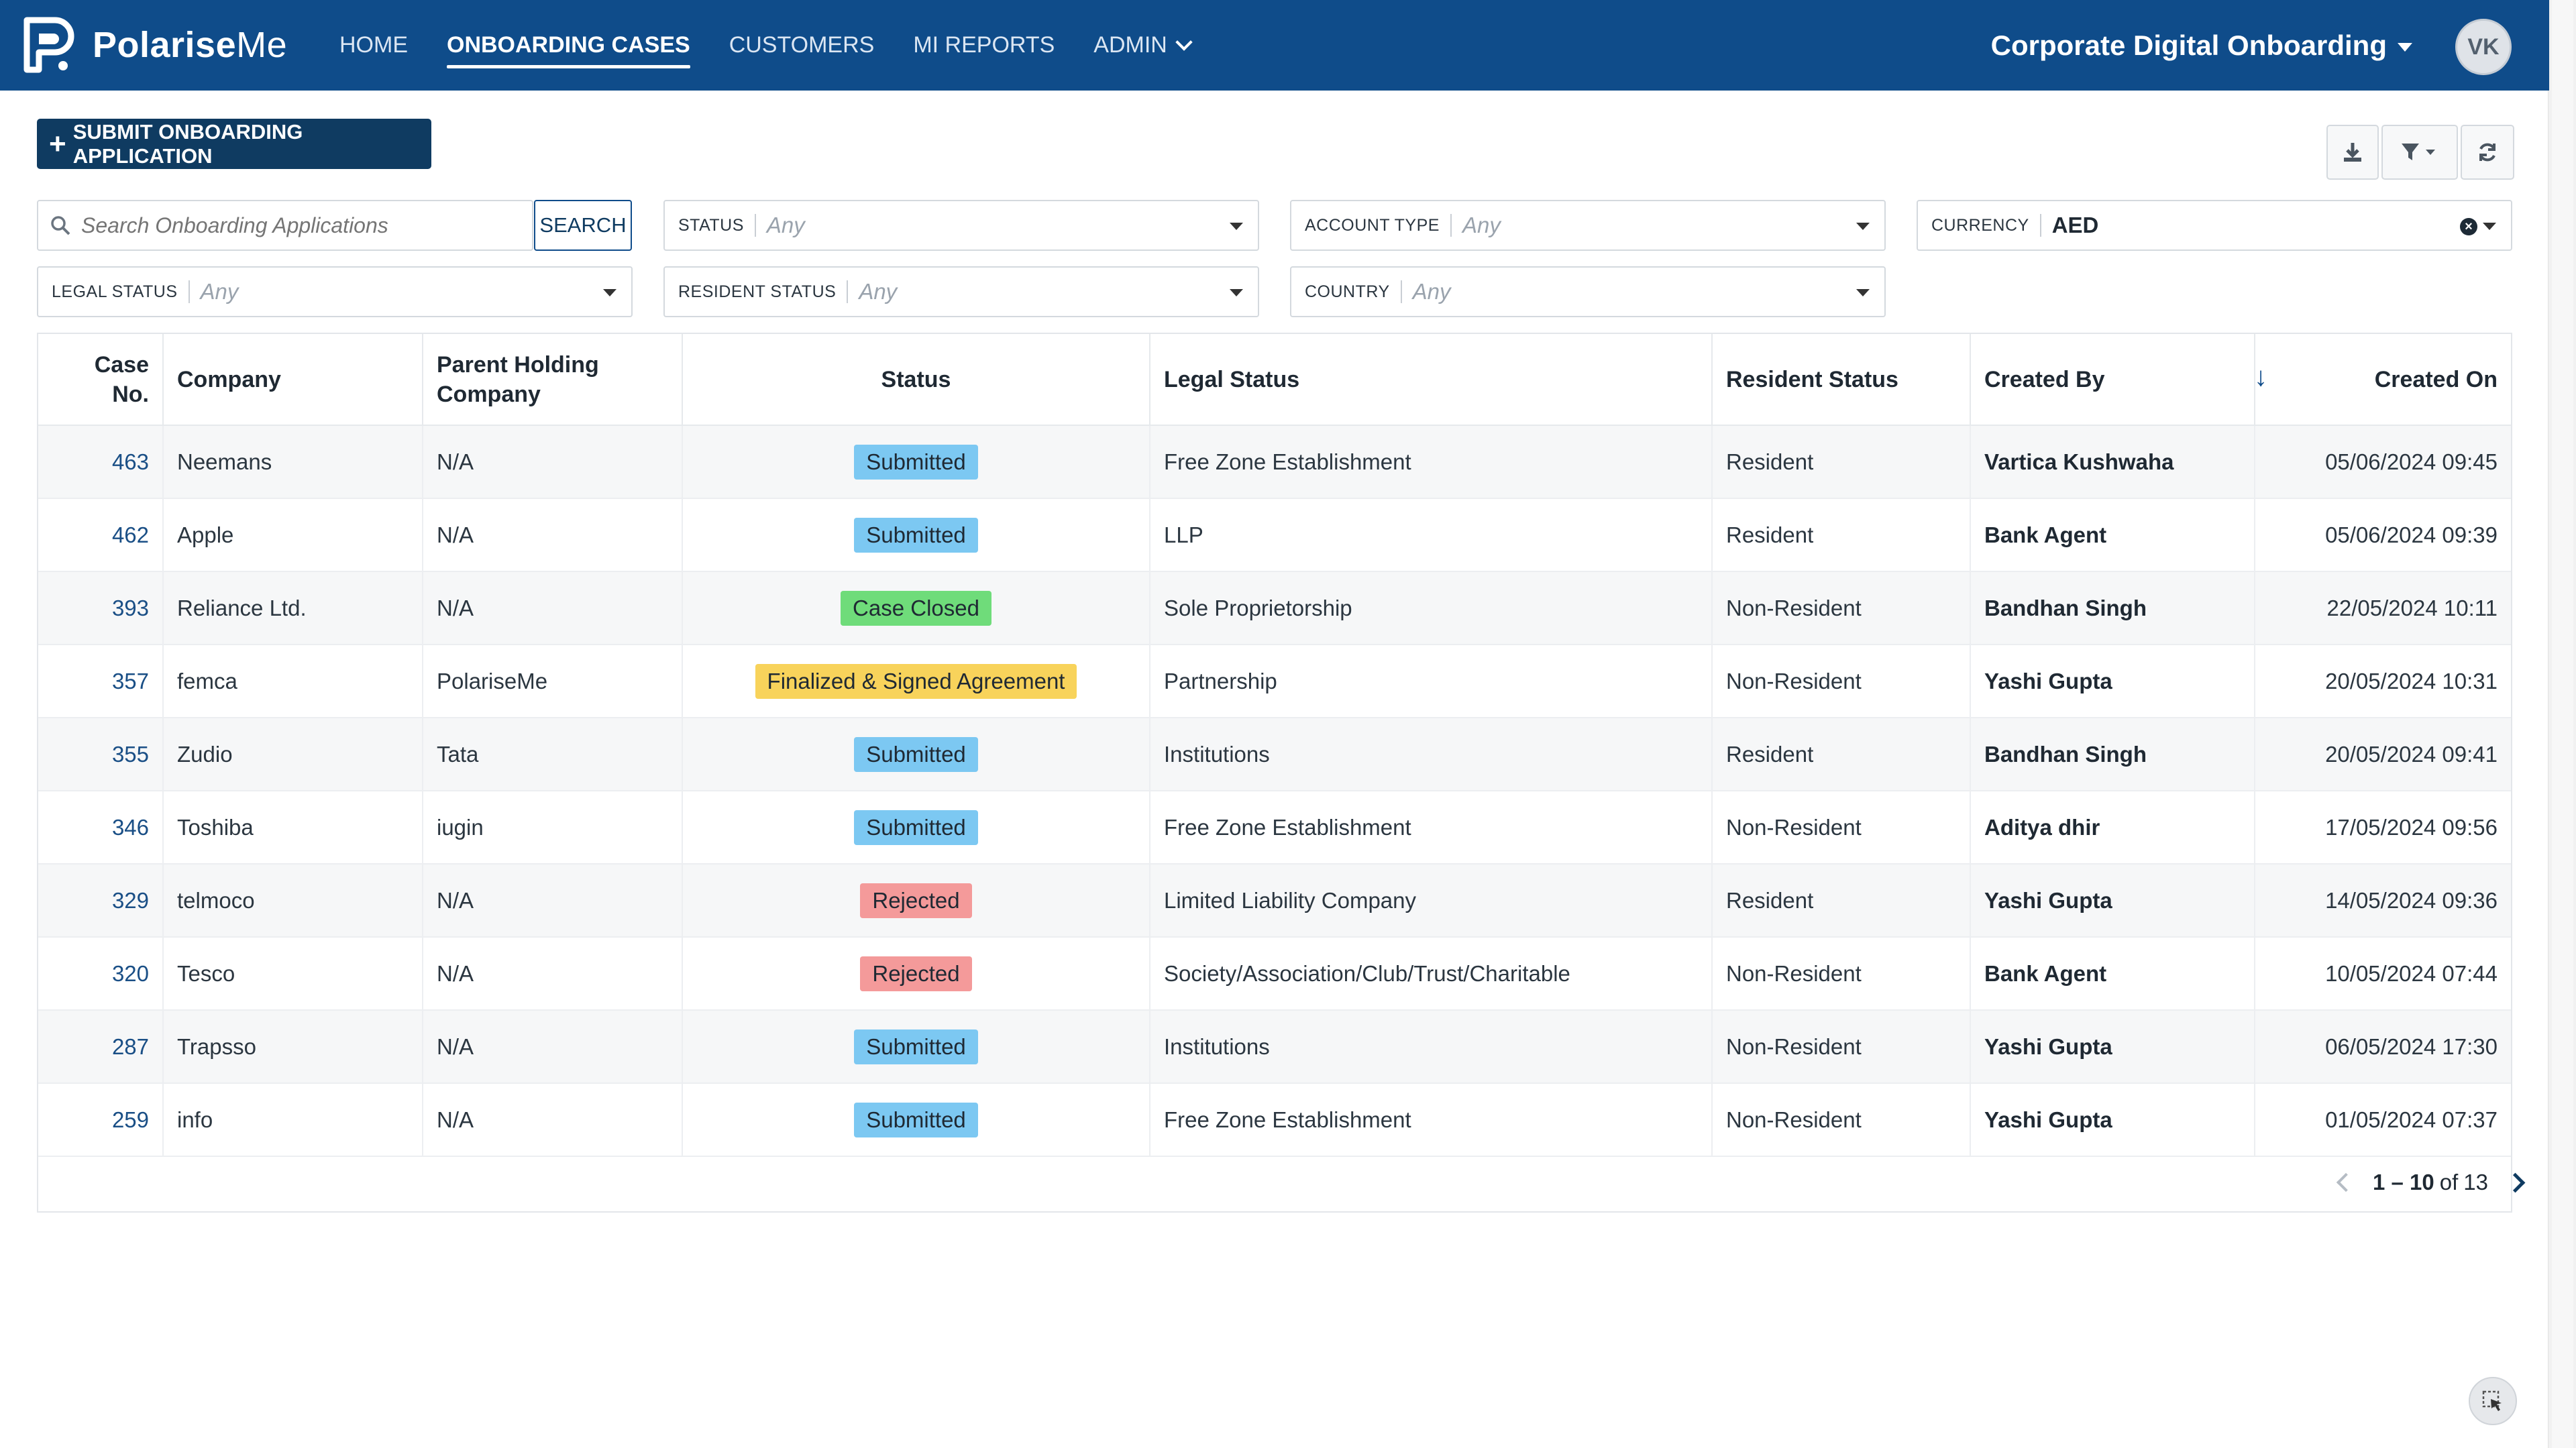 The height and width of the screenshot is (1448, 2576). Describe the element at coordinates (553, 380) in the screenshot. I see `column-header-parent-holding-company: Parent Holding Company` at that location.